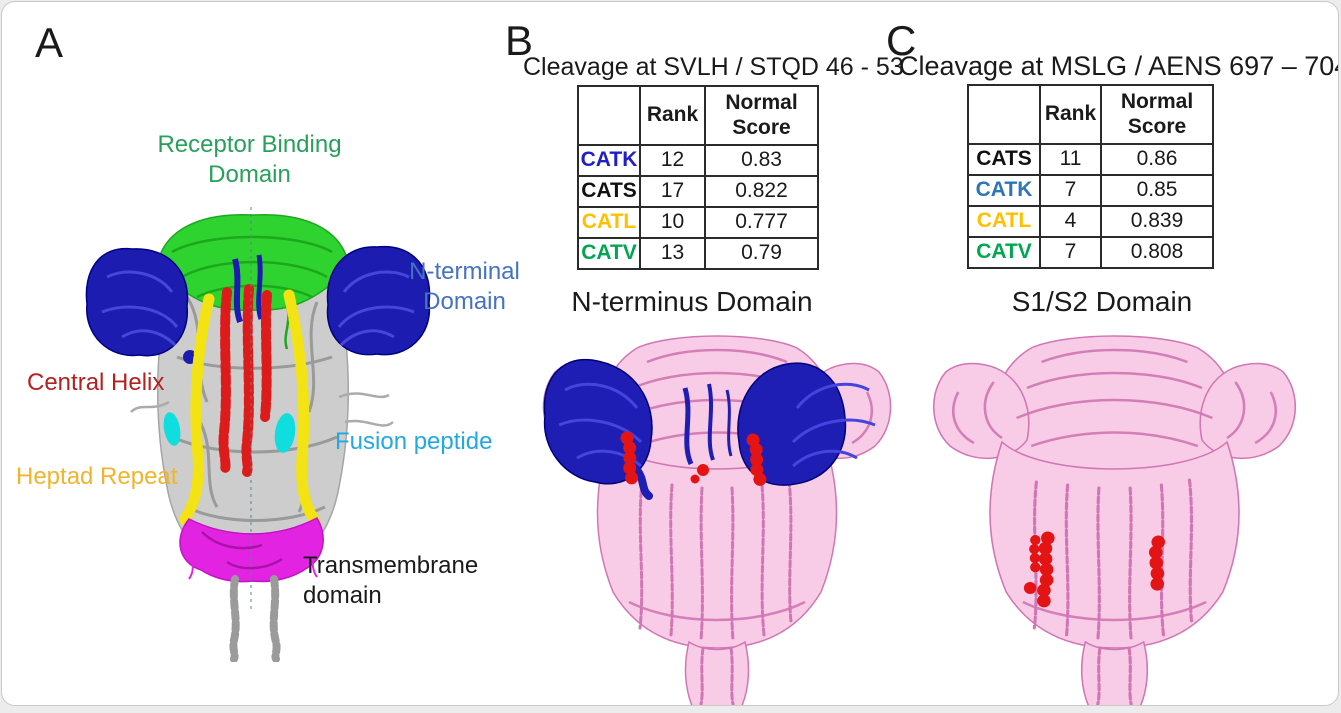 Image resolution: width=1341 pixels, height=713 pixels. Describe the element at coordinates (761, 191) in the screenshot. I see `score-value: 0.822` at that location.